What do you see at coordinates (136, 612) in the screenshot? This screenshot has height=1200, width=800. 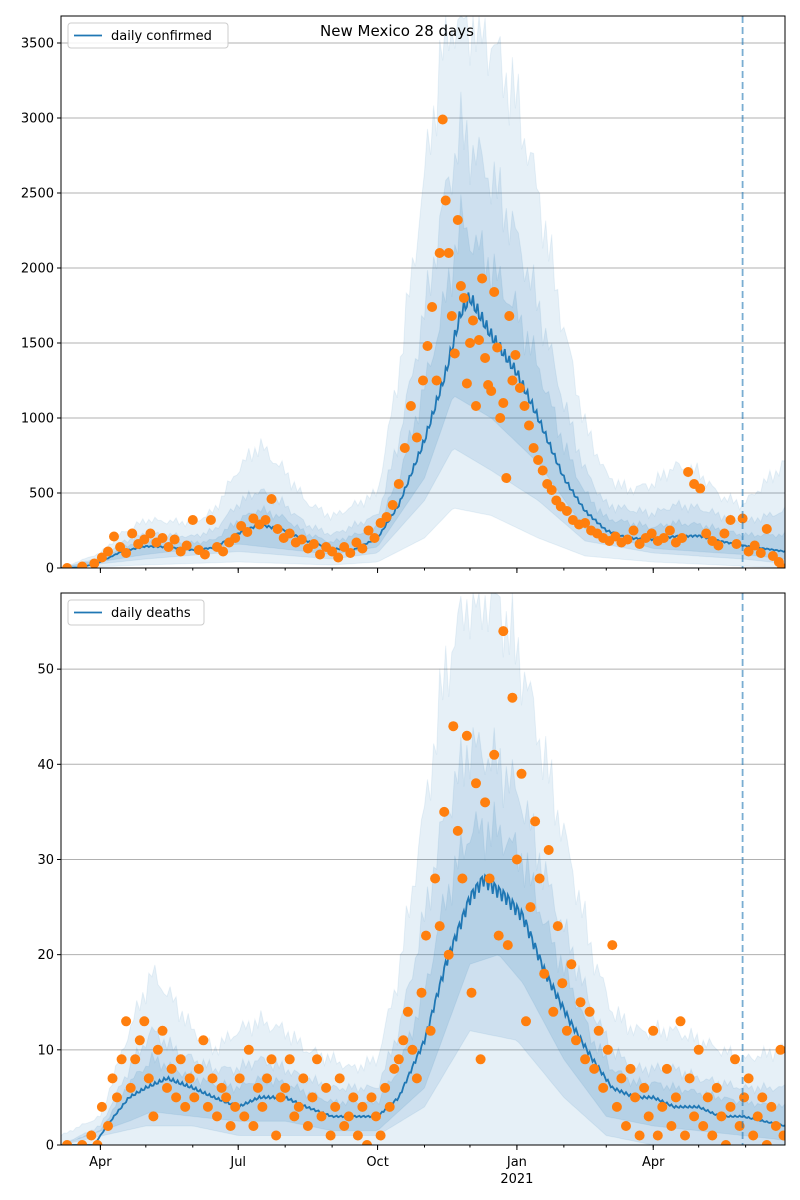 I see `legend: daily deaths` at bounding box center [136, 612].